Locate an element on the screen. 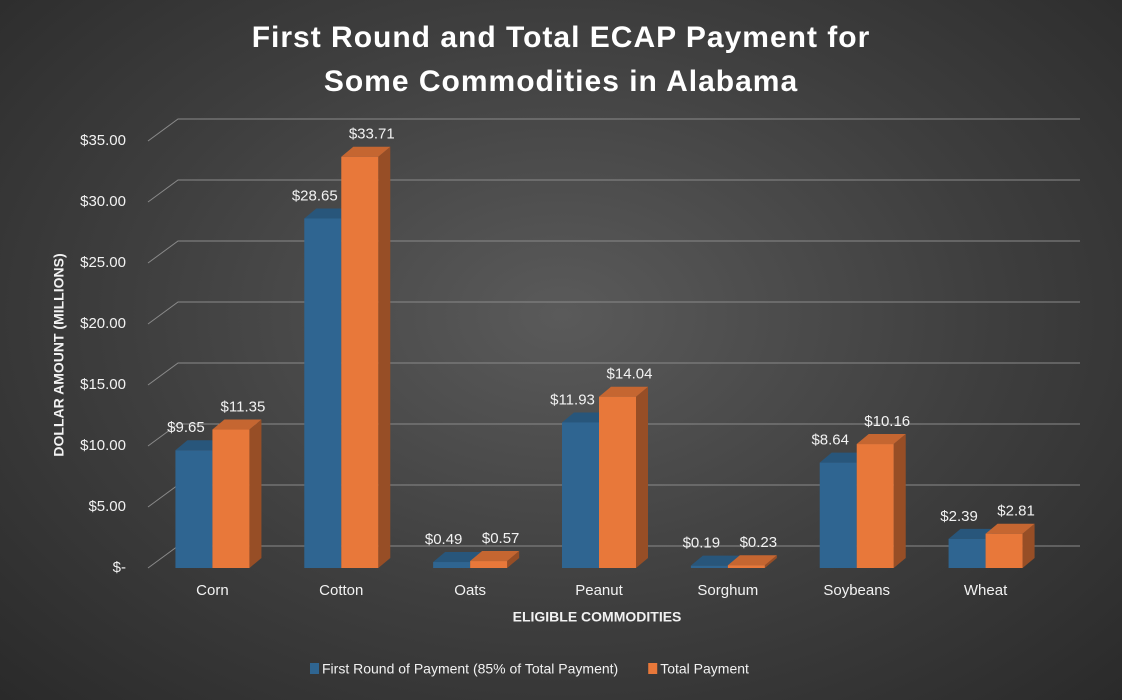  y-tick-label: $25.00 is located at coordinates (103, 262).